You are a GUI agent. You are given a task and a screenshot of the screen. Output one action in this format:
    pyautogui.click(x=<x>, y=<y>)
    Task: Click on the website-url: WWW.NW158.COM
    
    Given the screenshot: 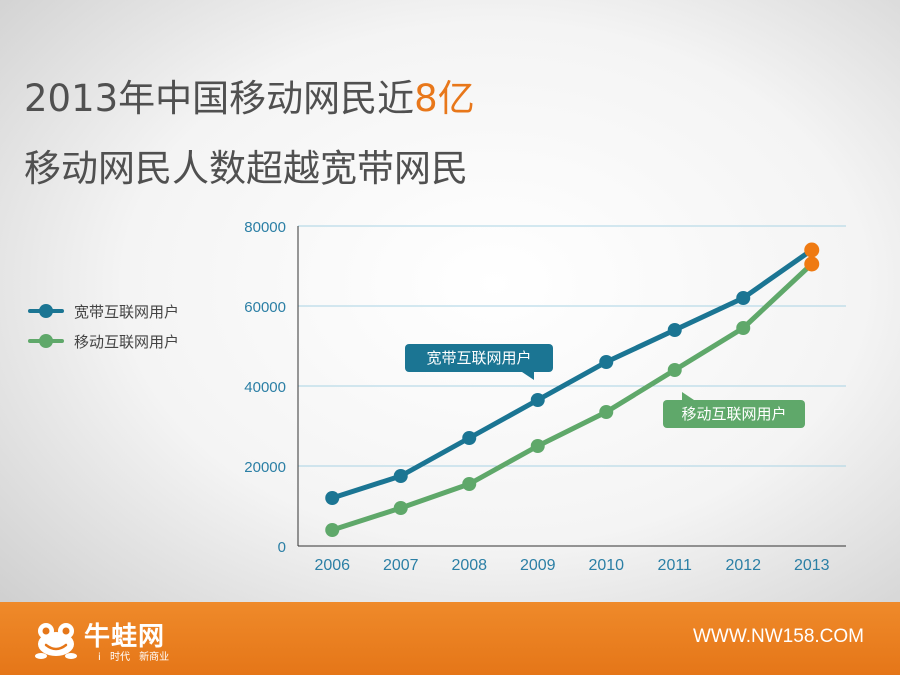 What is the action you would take?
    pyautogui.click(x=778, y=636)
    